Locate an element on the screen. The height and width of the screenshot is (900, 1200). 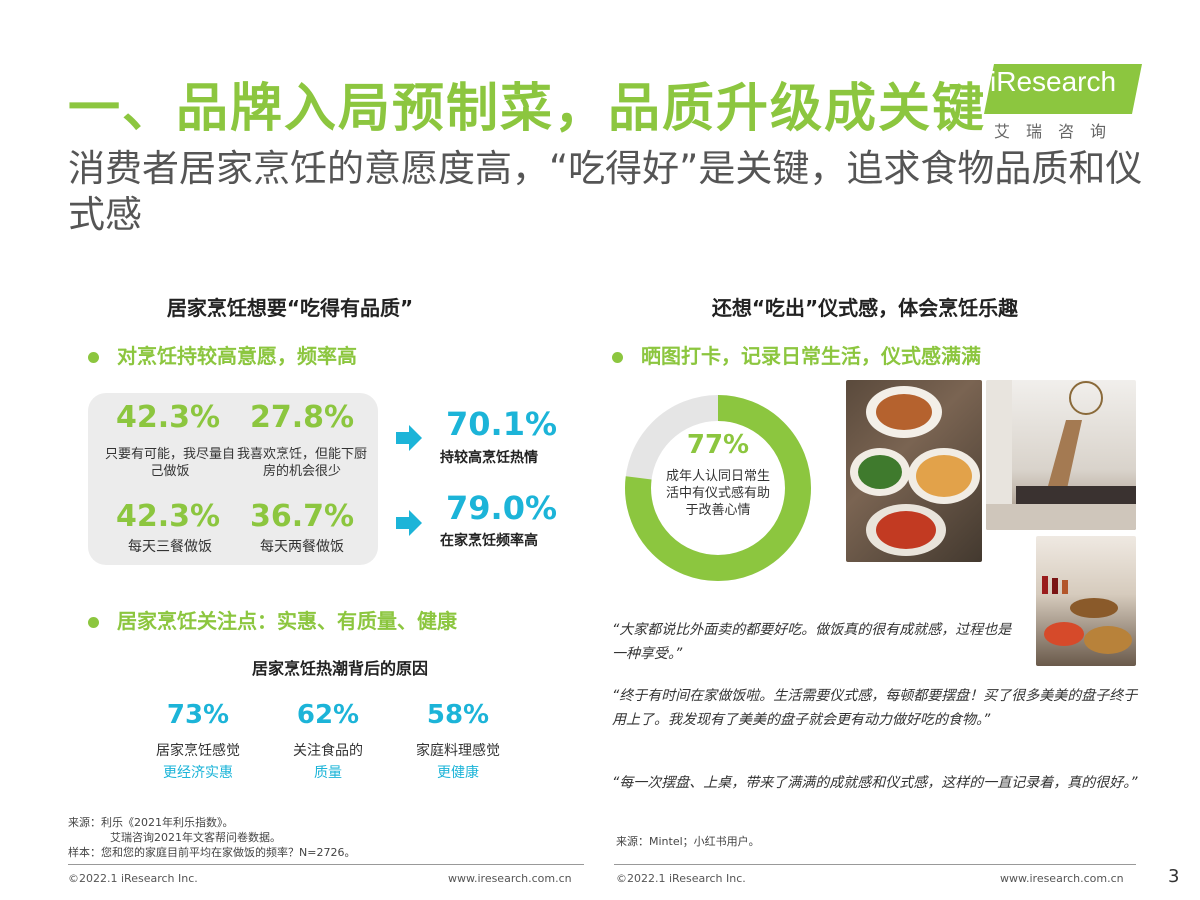
stat-4-label: 每天两餐做饭 is located at coordinates (302, 547).